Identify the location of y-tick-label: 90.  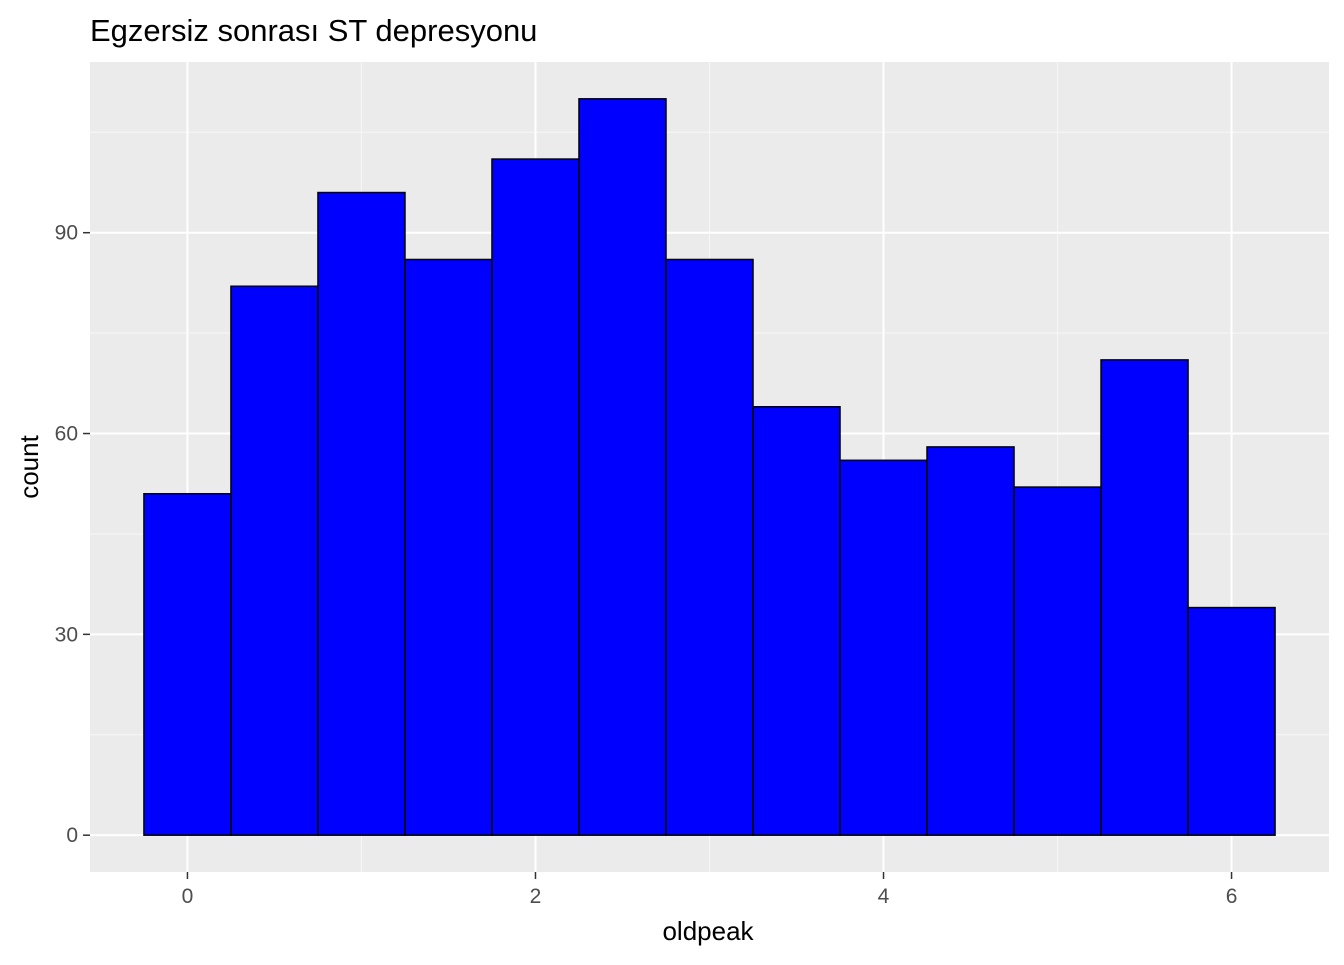
(66, 233).